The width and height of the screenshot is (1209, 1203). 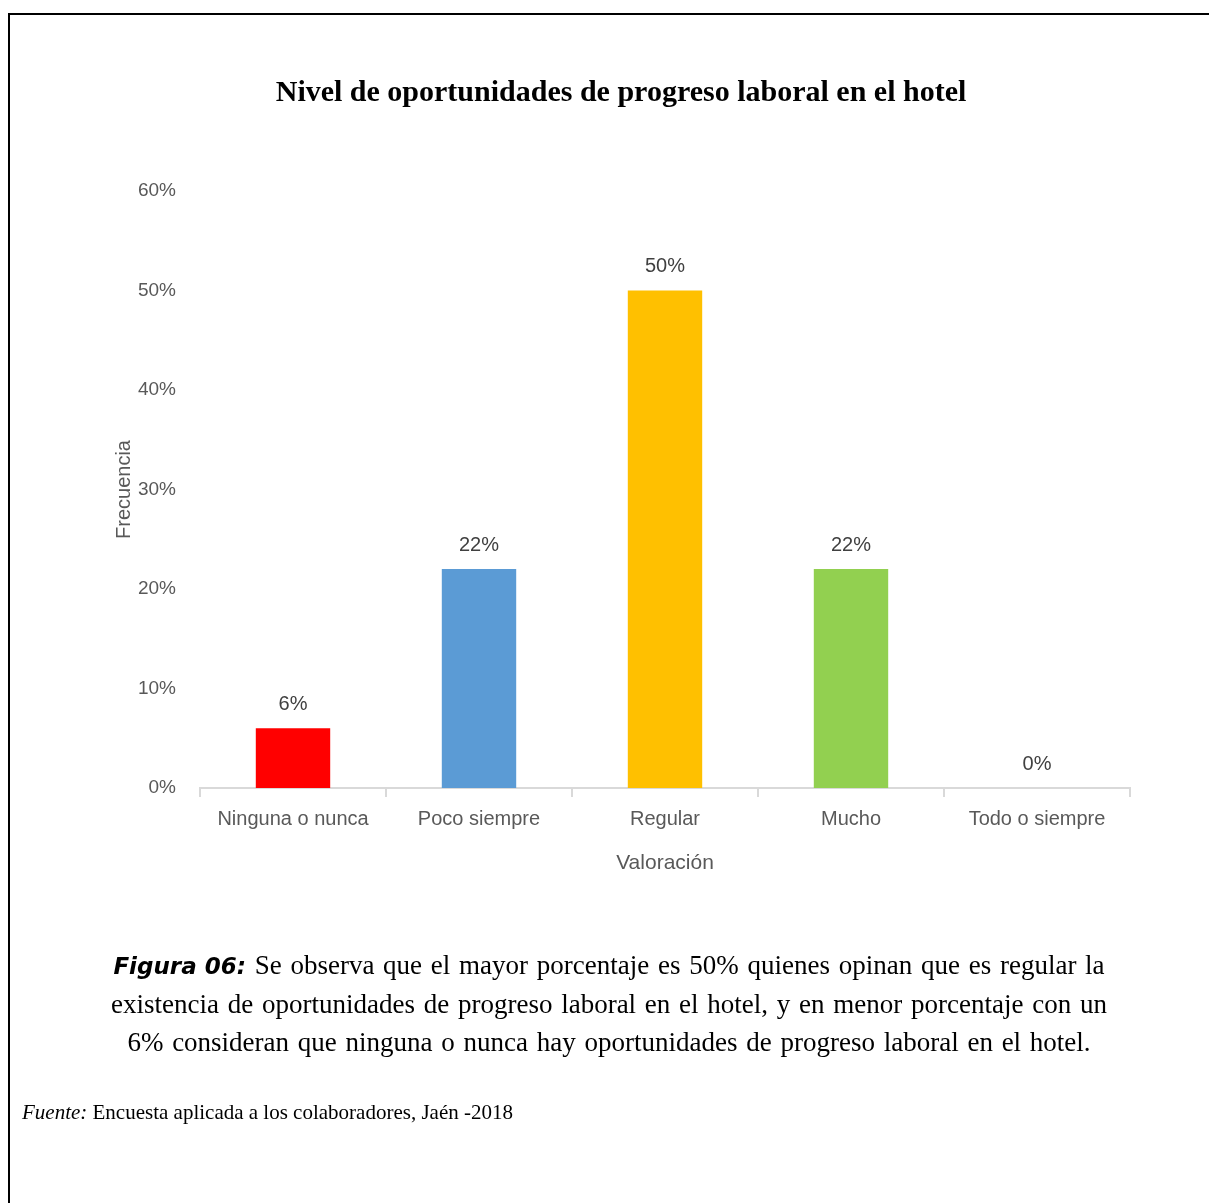 I want to click on x-tick-label: Regular, so click(x=665, y=817).